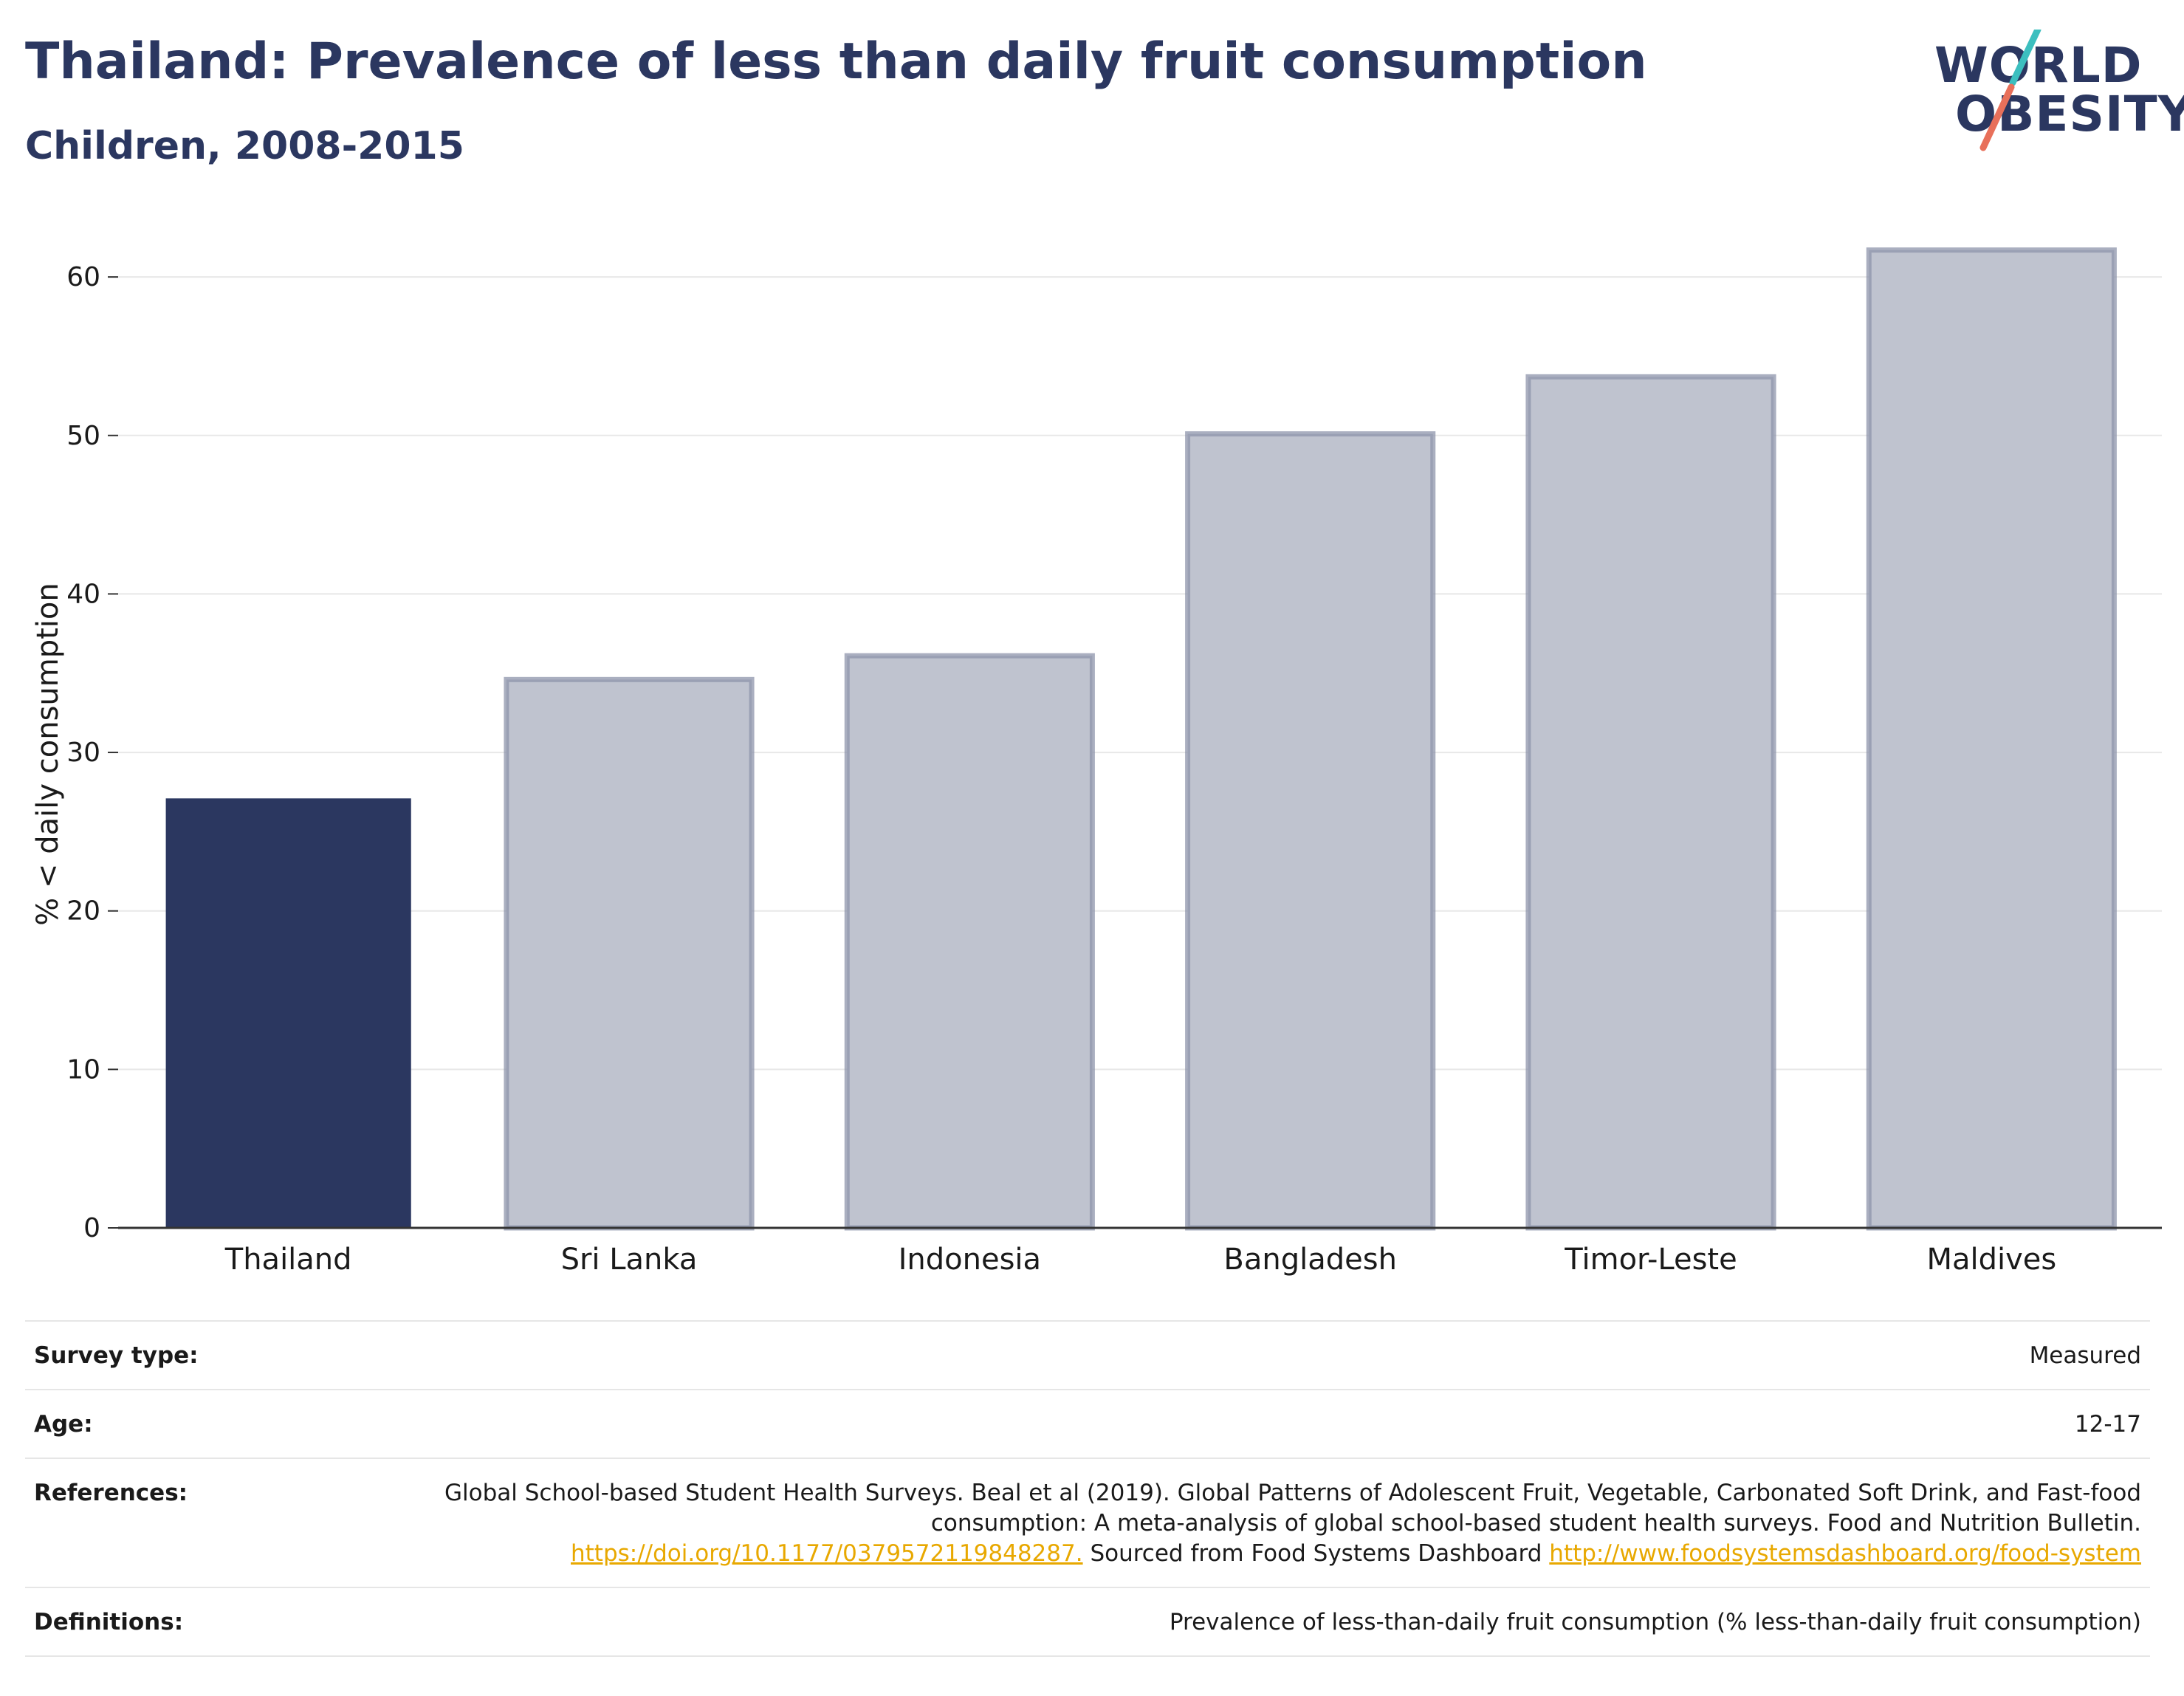 The width and height of the screenshot is (2184, 1696). Describe the element at coordinates (1310, 1260) in the screenshot. I see `x-tick-label: Bangladesh` at that location.